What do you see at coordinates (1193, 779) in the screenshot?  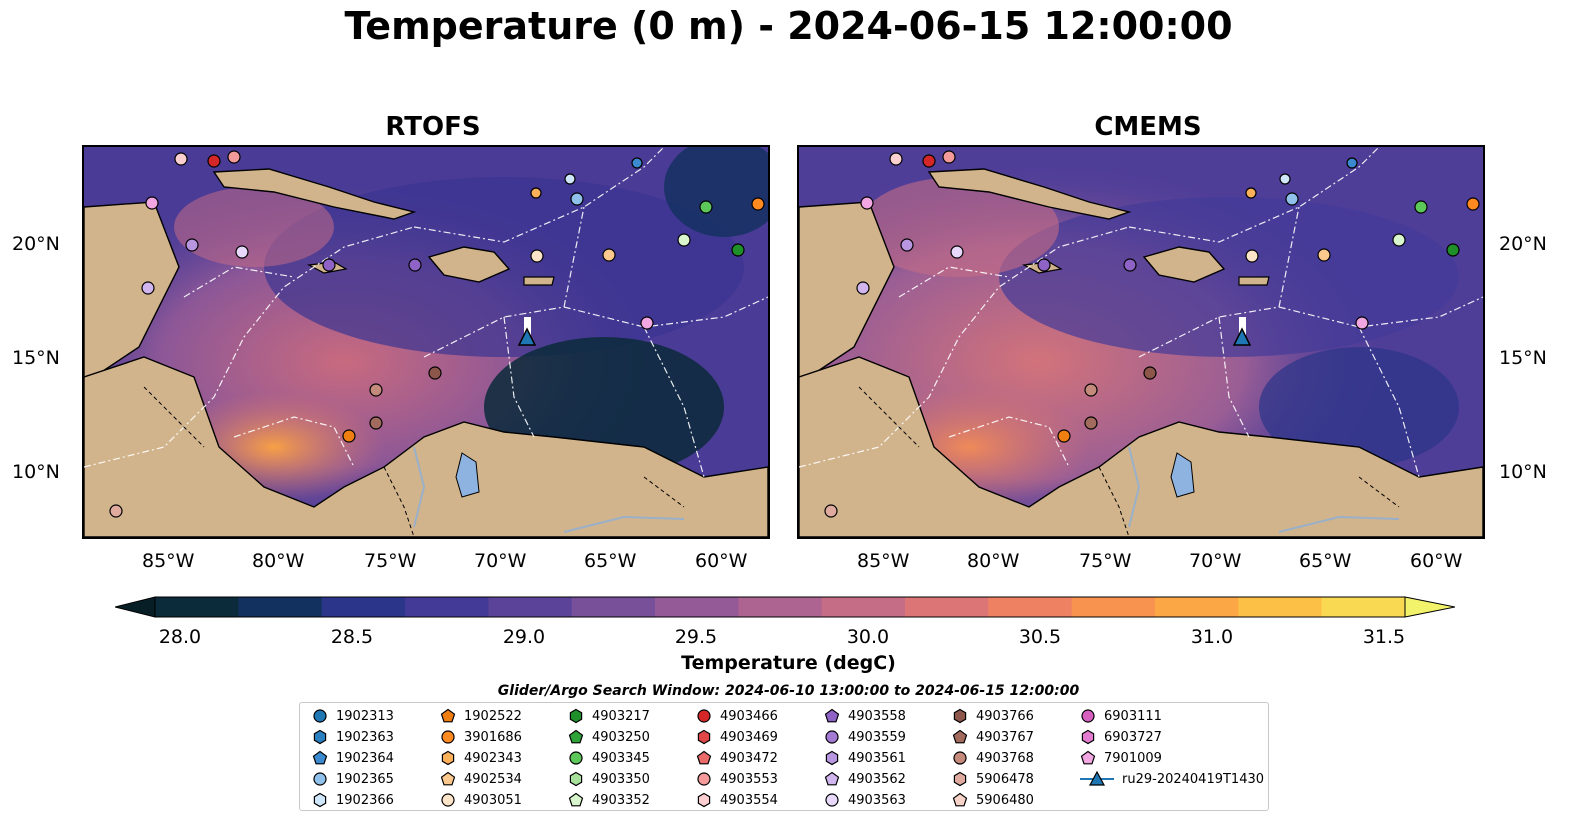 I see `legend-item-label: ru29-20240419T1430` at bounding box center [1193, 779].